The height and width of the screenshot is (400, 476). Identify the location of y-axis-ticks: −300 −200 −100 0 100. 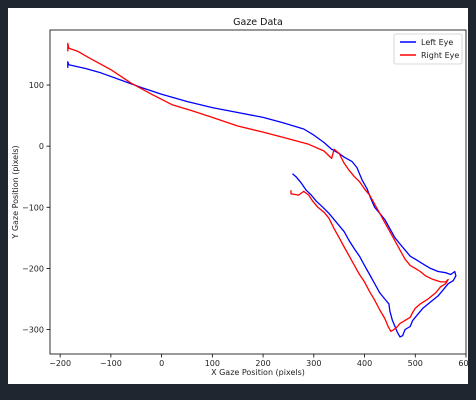
(36, 208).